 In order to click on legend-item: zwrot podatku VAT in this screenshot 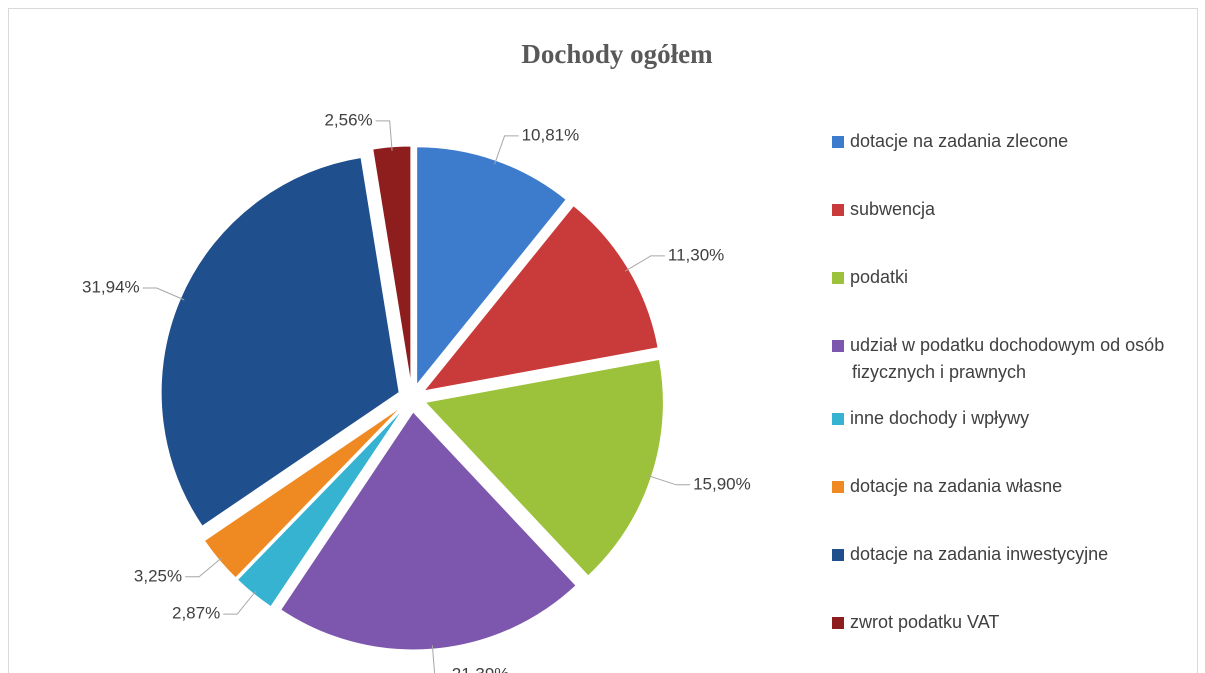, I will do `click(1017, 622)`.